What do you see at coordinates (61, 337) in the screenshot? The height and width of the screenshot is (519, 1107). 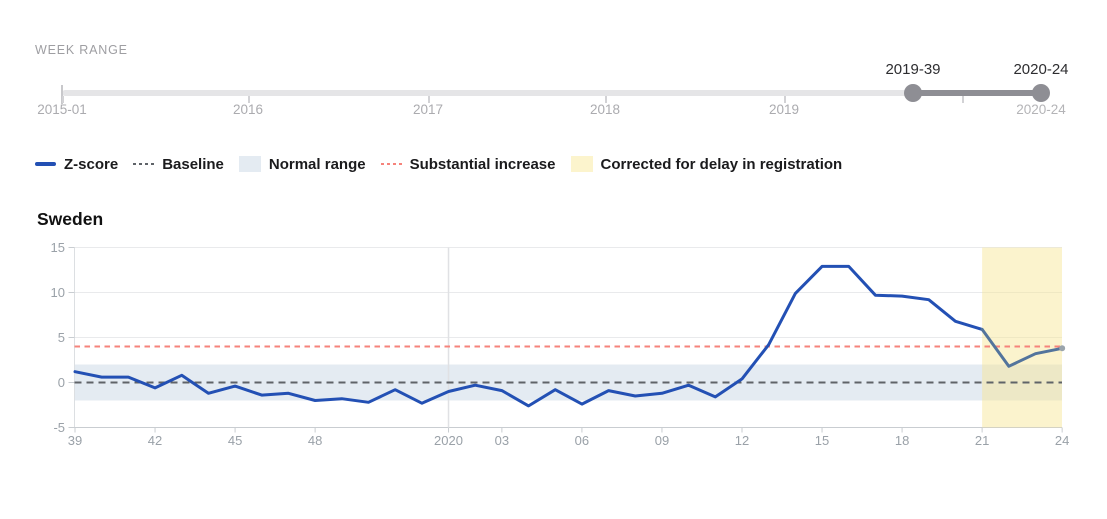 I see `y-axis-label: 5` at bounding box center [61, 337].